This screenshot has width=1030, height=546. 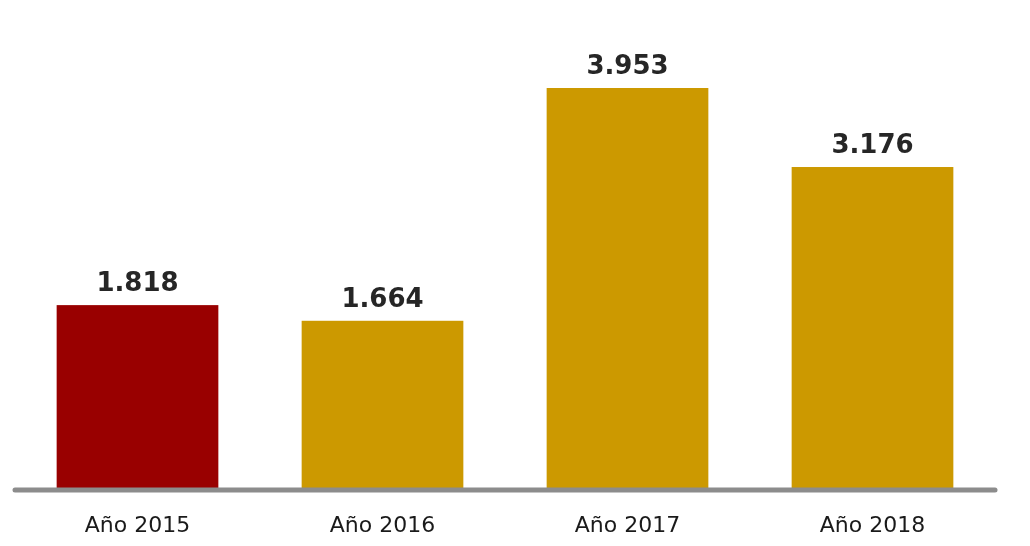 I want to click on data-label: 1.818, so click(x=137, y=282).